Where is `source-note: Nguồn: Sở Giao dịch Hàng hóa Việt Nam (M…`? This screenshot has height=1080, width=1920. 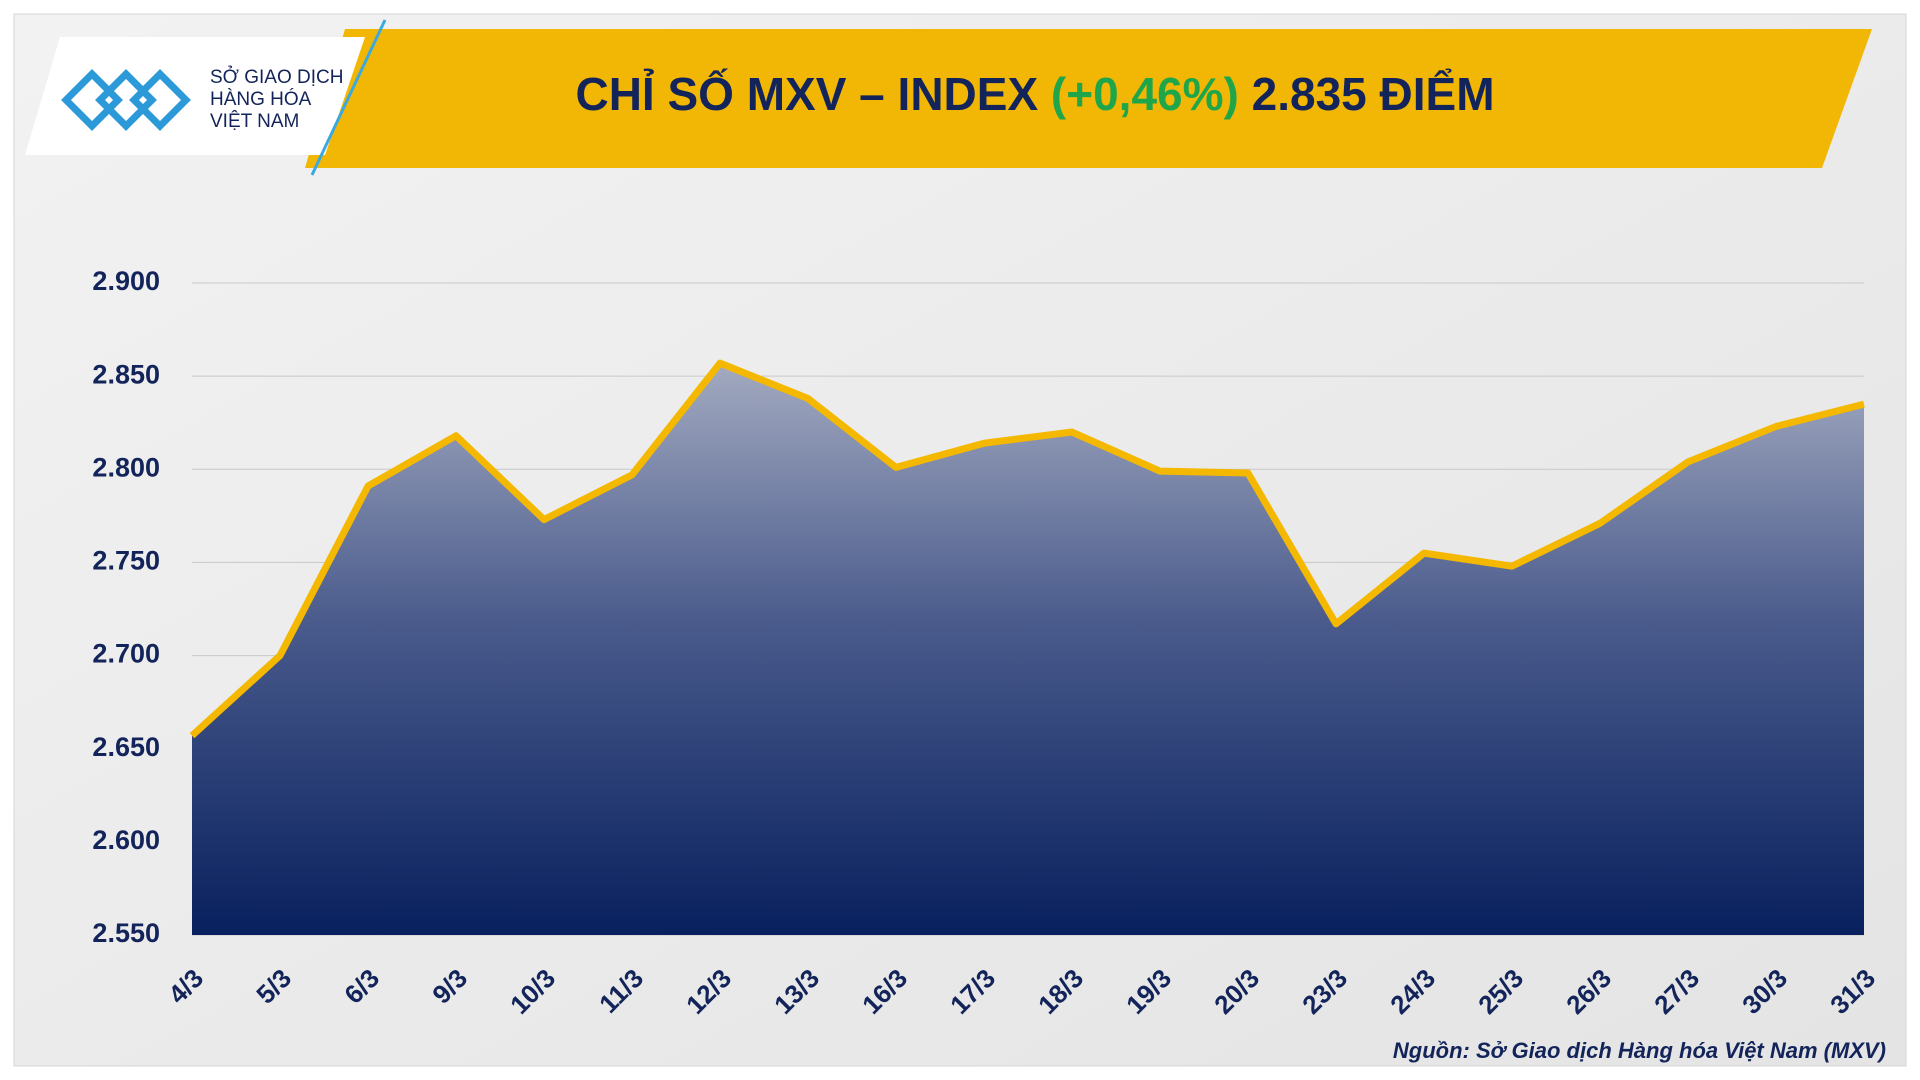 source-note: Nguồn: Sở Giao dịch Hàng hóa Việt Nam (M… is located at coordinates (1639, 1050).